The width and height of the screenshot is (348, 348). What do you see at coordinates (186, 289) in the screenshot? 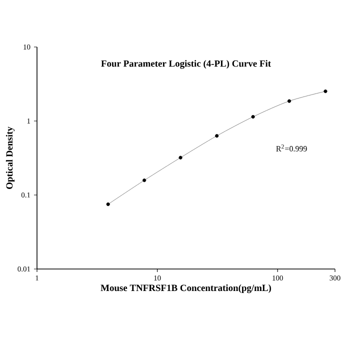
I see `x-axis-title: Mouse TNFRSF1B Concentration(pg/mL)` at bounding box center [186, 289].